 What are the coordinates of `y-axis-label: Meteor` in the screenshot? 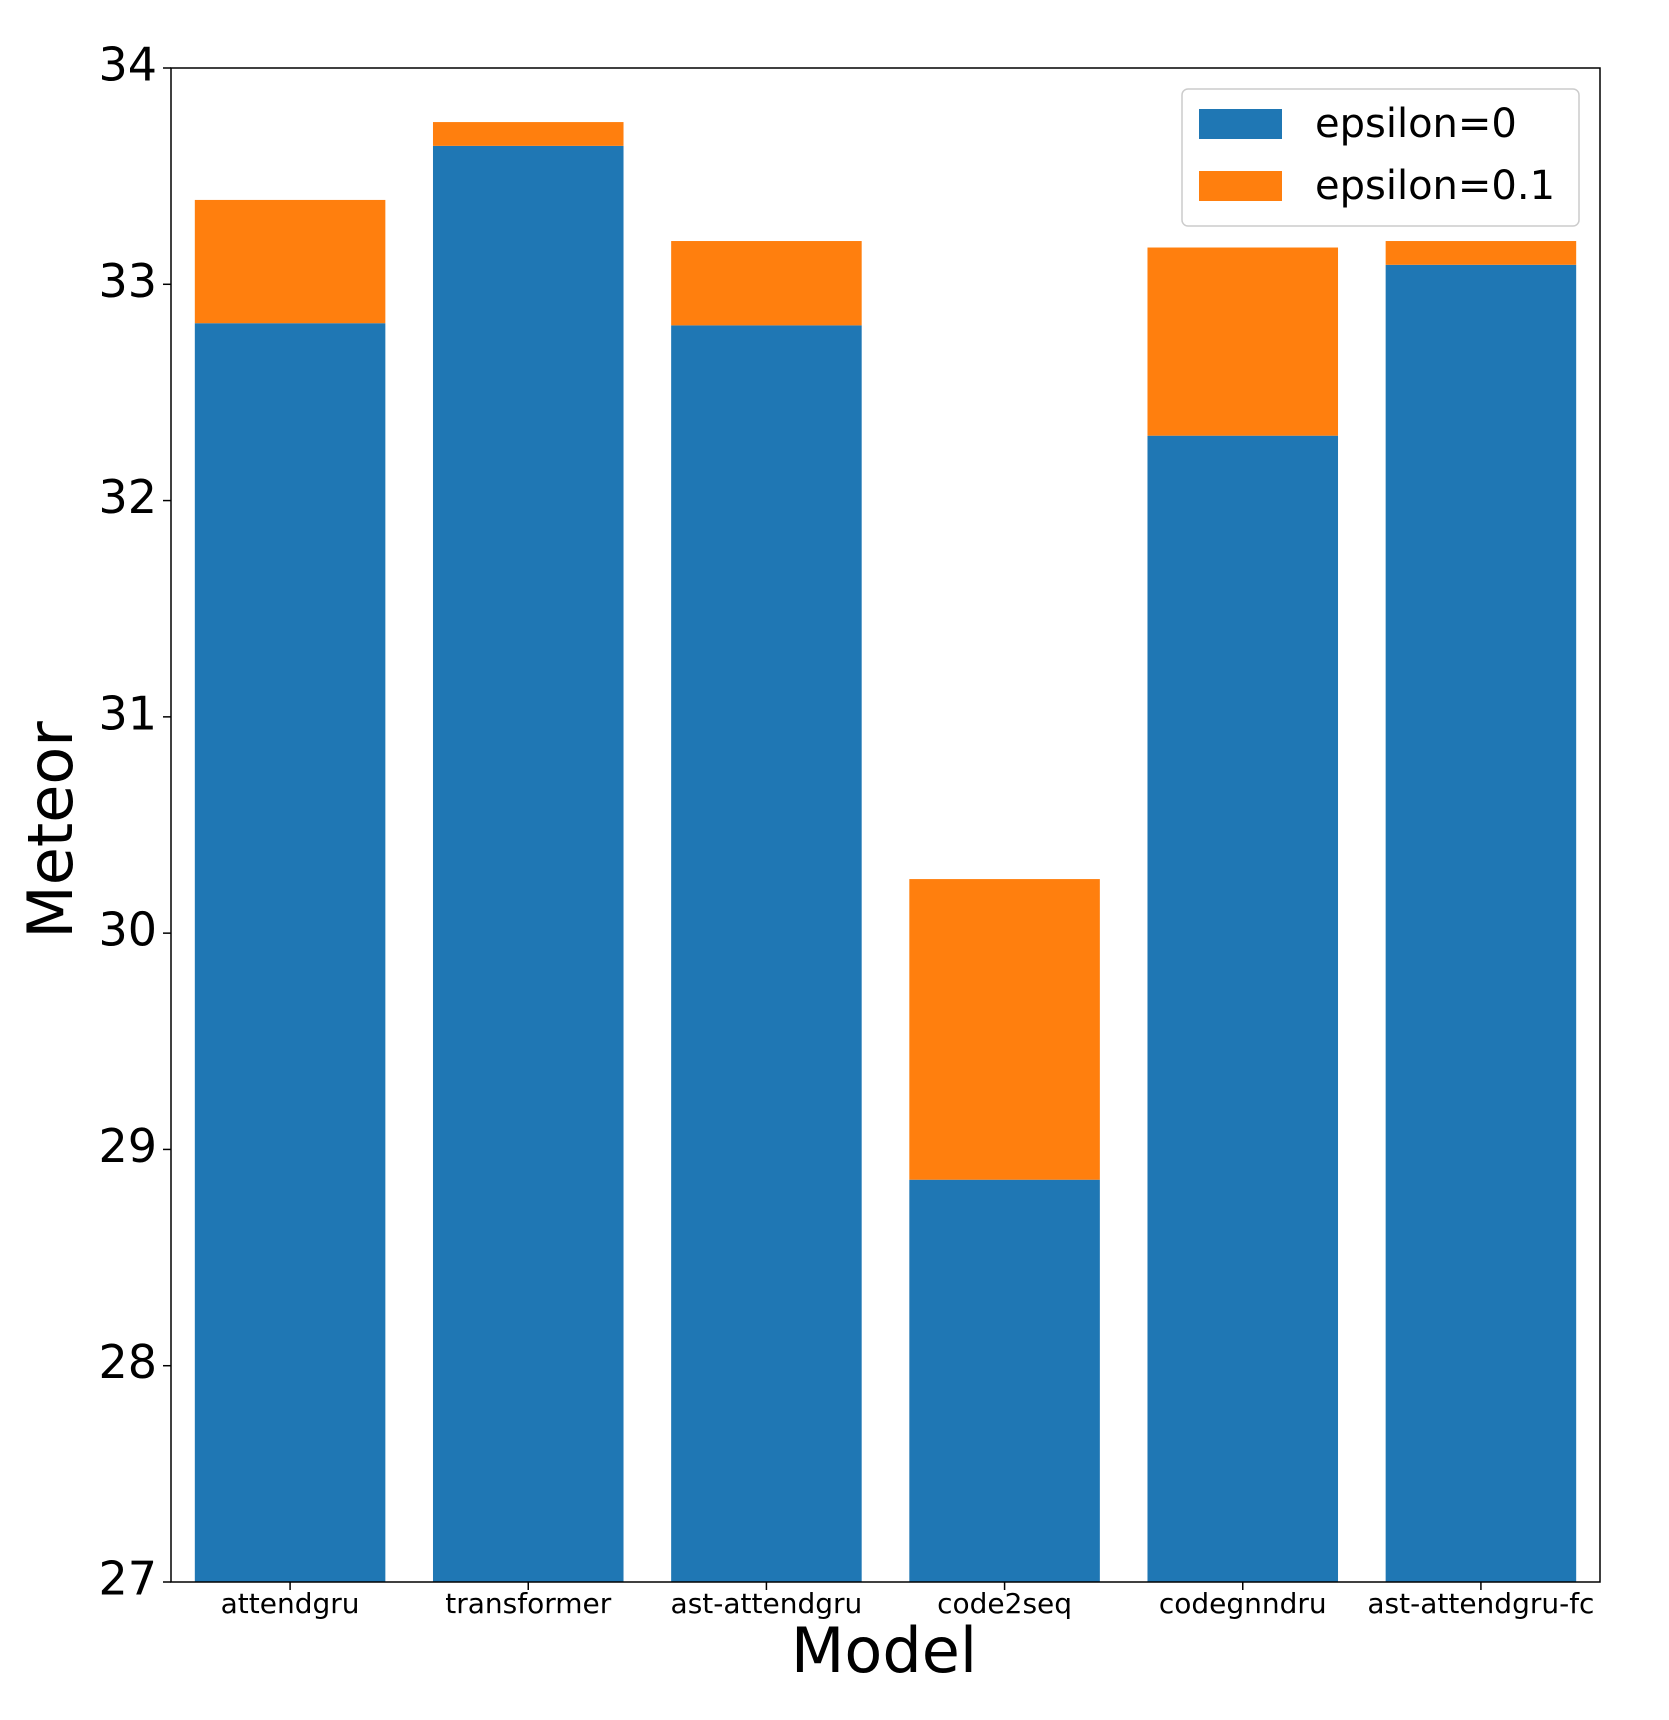 It's located at (50, 830).